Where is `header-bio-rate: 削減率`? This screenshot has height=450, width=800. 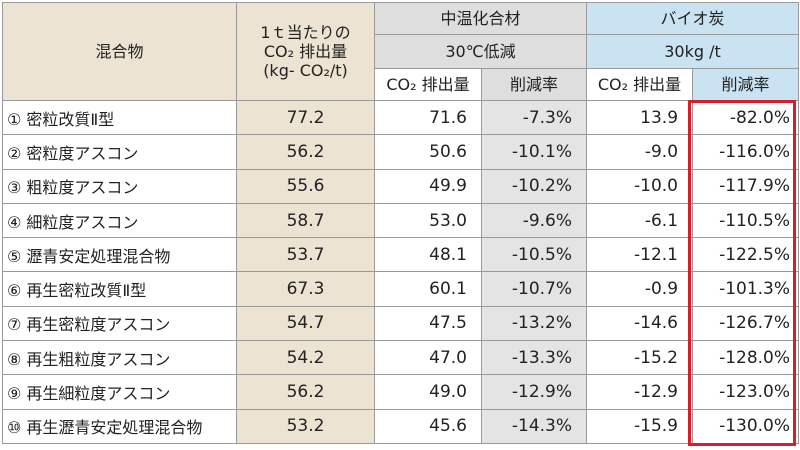 header-bio-rate: 削減率 is located at coordinates (746, 84).